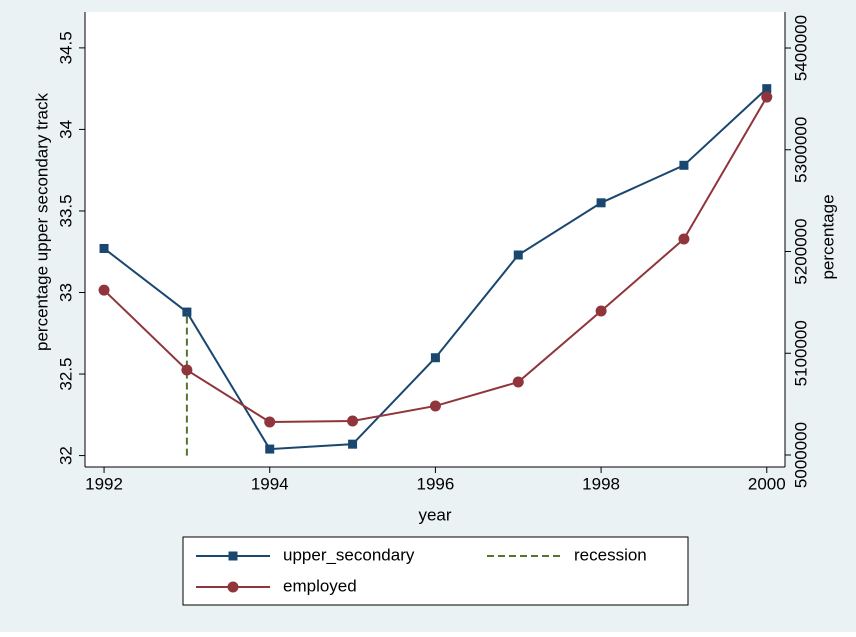 The width and height of the screenshot is (856, 637). I want to click on x-tick-label: 2000, so click(767, 483).